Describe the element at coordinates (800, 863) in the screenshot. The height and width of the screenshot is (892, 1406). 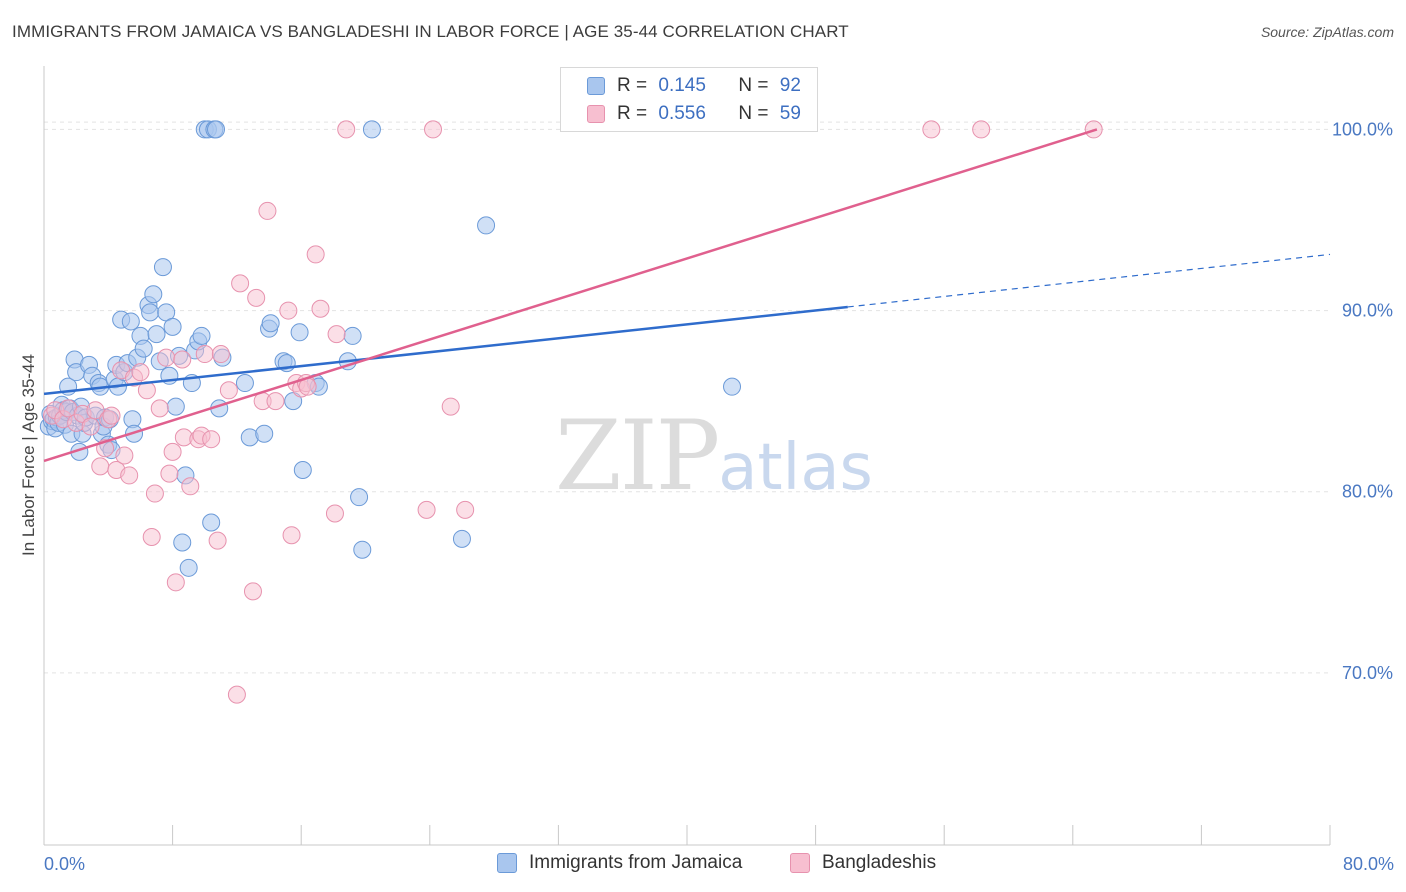
I see `bangladeshi-legend-swatch` at that location.